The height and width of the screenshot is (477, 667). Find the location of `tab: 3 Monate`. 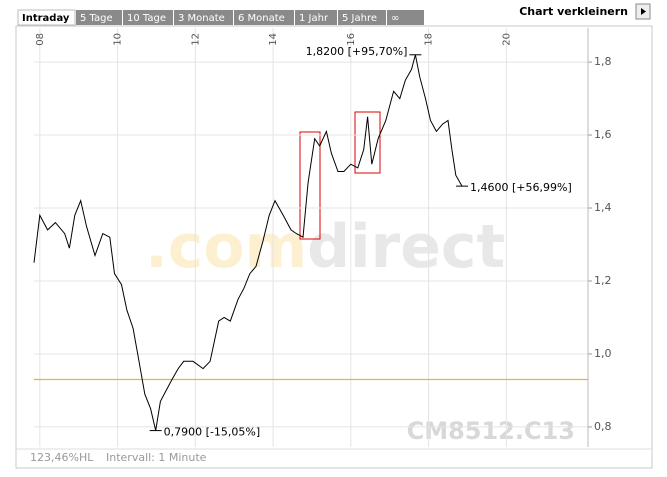

tab: 3 Monate is located at coordinates (203, 17).